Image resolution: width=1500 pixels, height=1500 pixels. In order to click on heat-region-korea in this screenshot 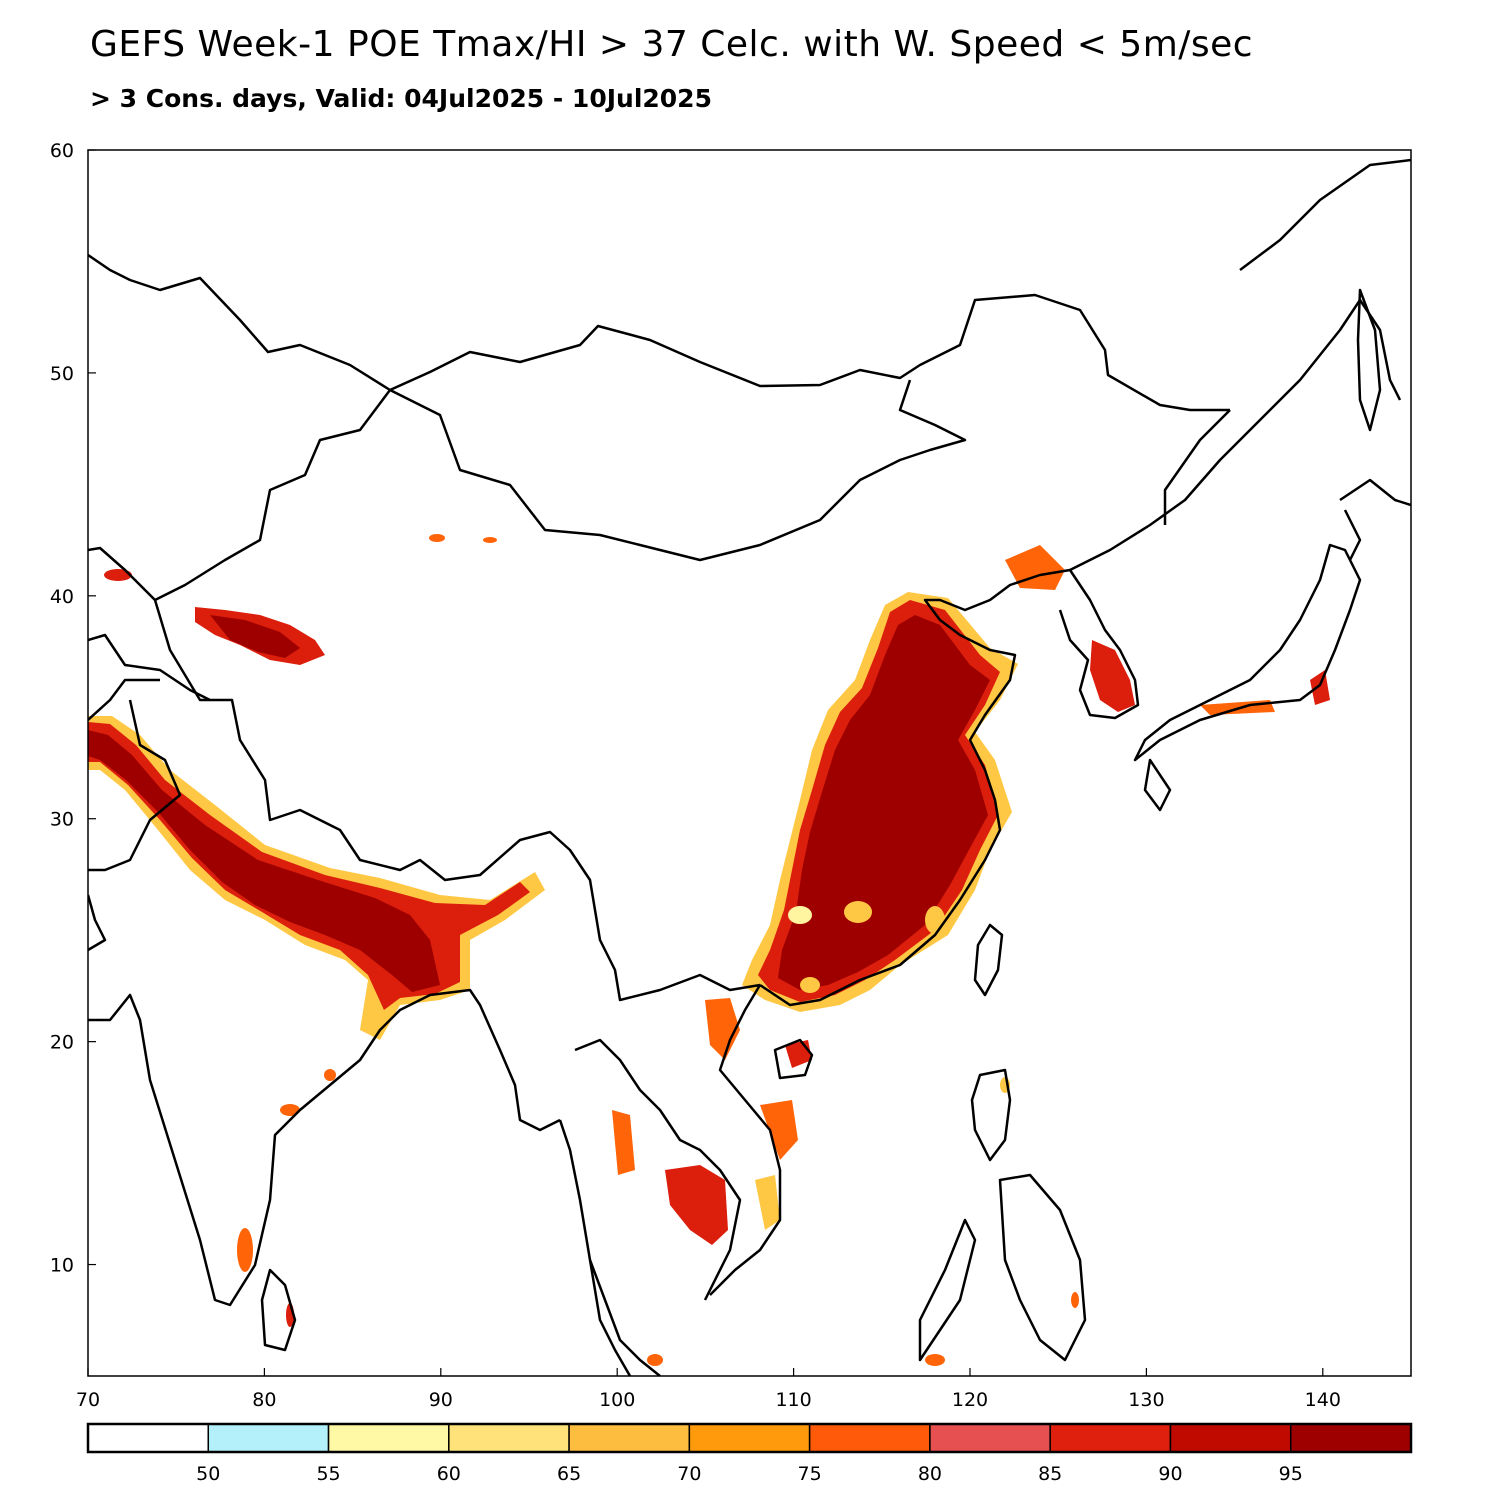, I will do `click(1112, 676)`.